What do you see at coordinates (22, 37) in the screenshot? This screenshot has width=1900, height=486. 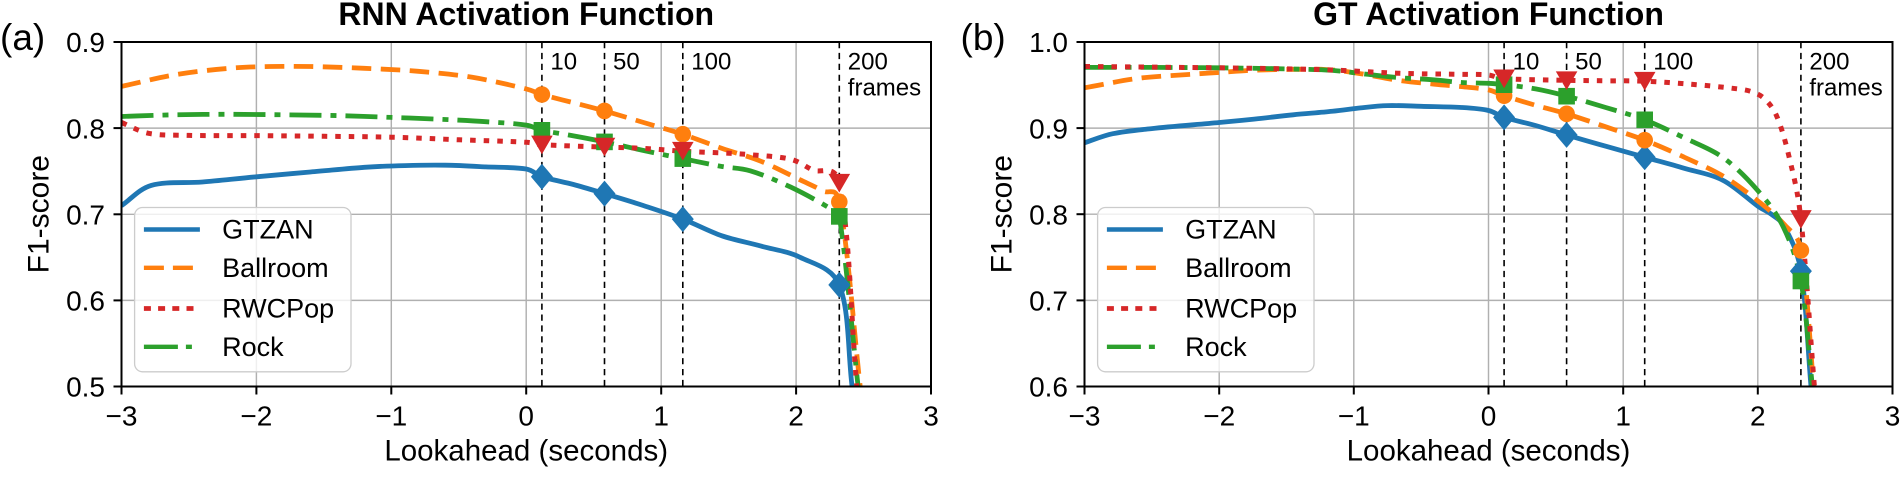 I see `svg-text: (a)` at bounding box center [22, 37].